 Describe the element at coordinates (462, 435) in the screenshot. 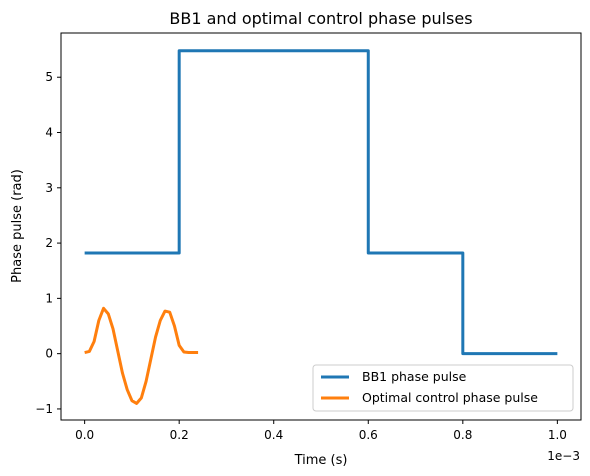

I see `x-tick-label: 0.8` at that location.